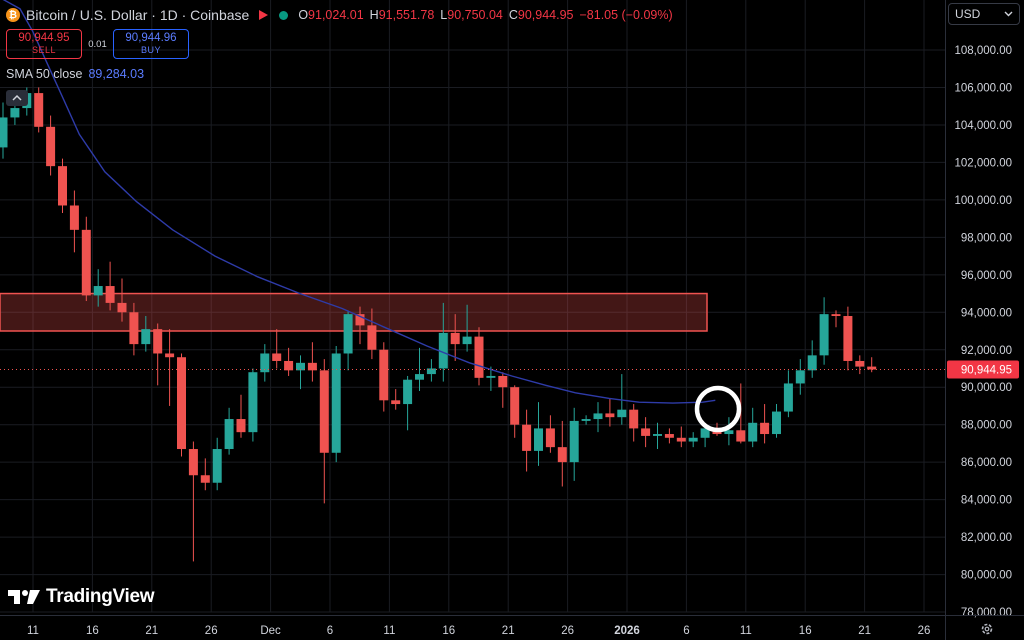 The height and width of the screenshot is (640, 1024). What do you see at coordinates (150, 50) in the screenshot?
I see `buy-label: BUY` at bounding box center [150, 50].